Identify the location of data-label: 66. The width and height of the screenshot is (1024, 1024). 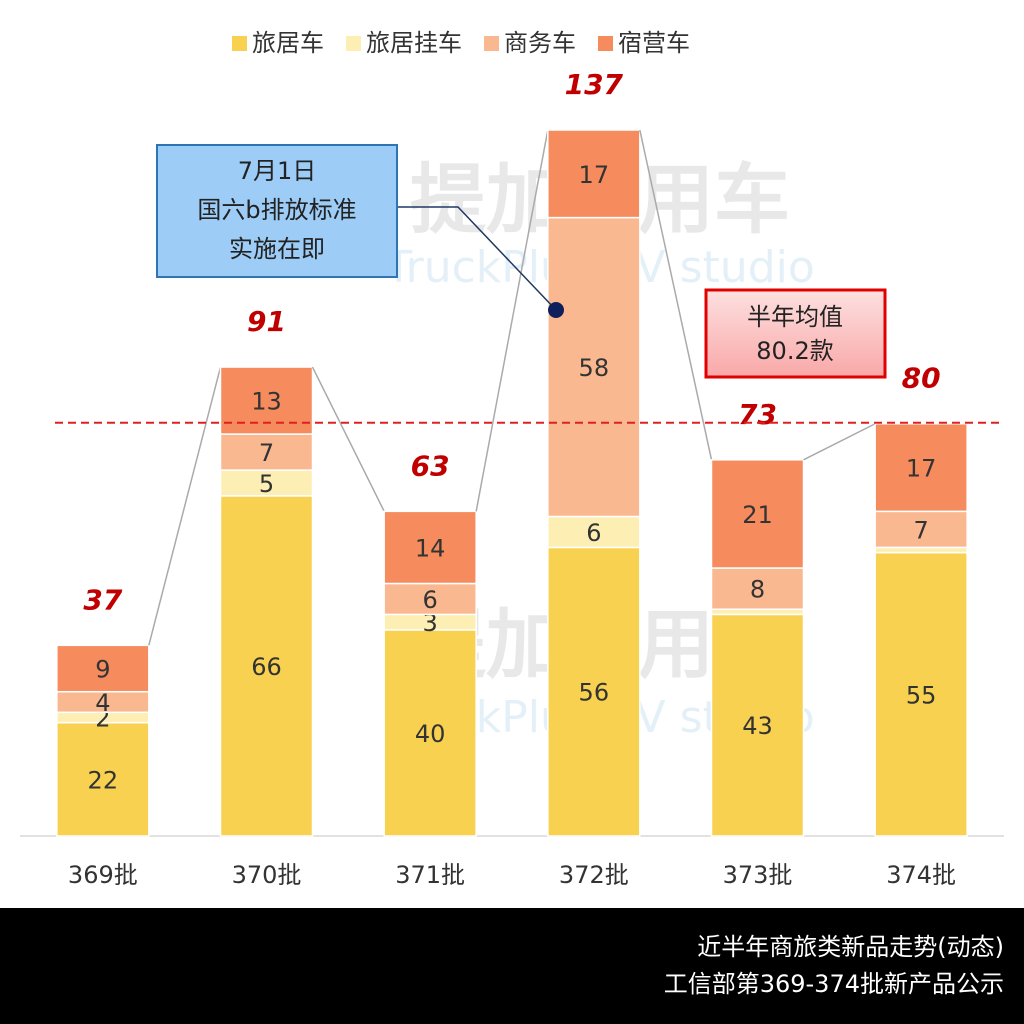
(266, 667).